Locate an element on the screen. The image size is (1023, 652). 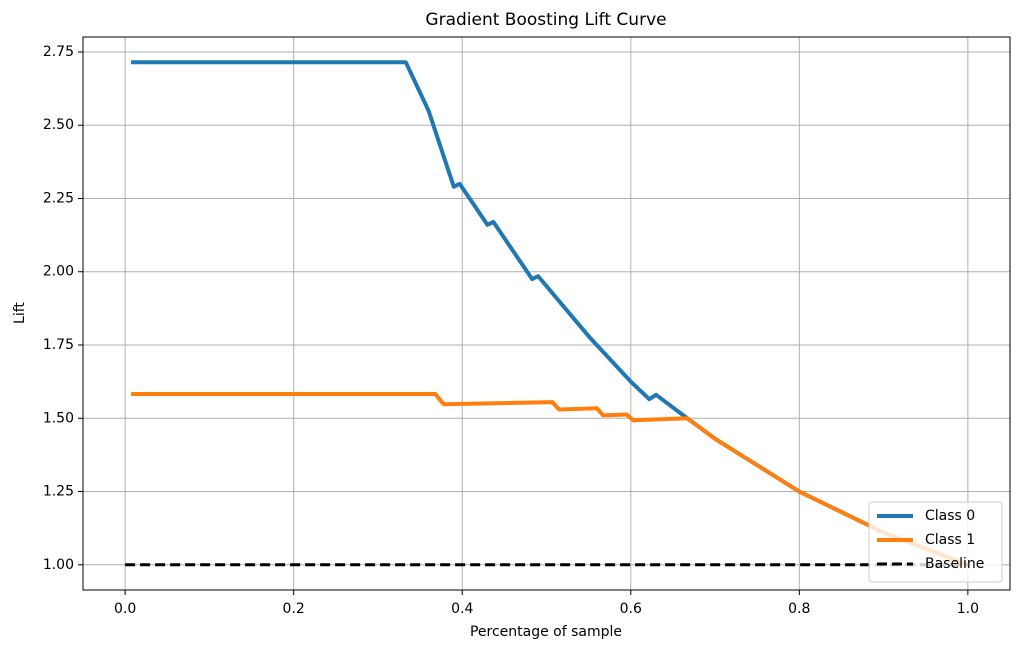
y-tick-label: 1.25 is located at coordinates (58, 492).